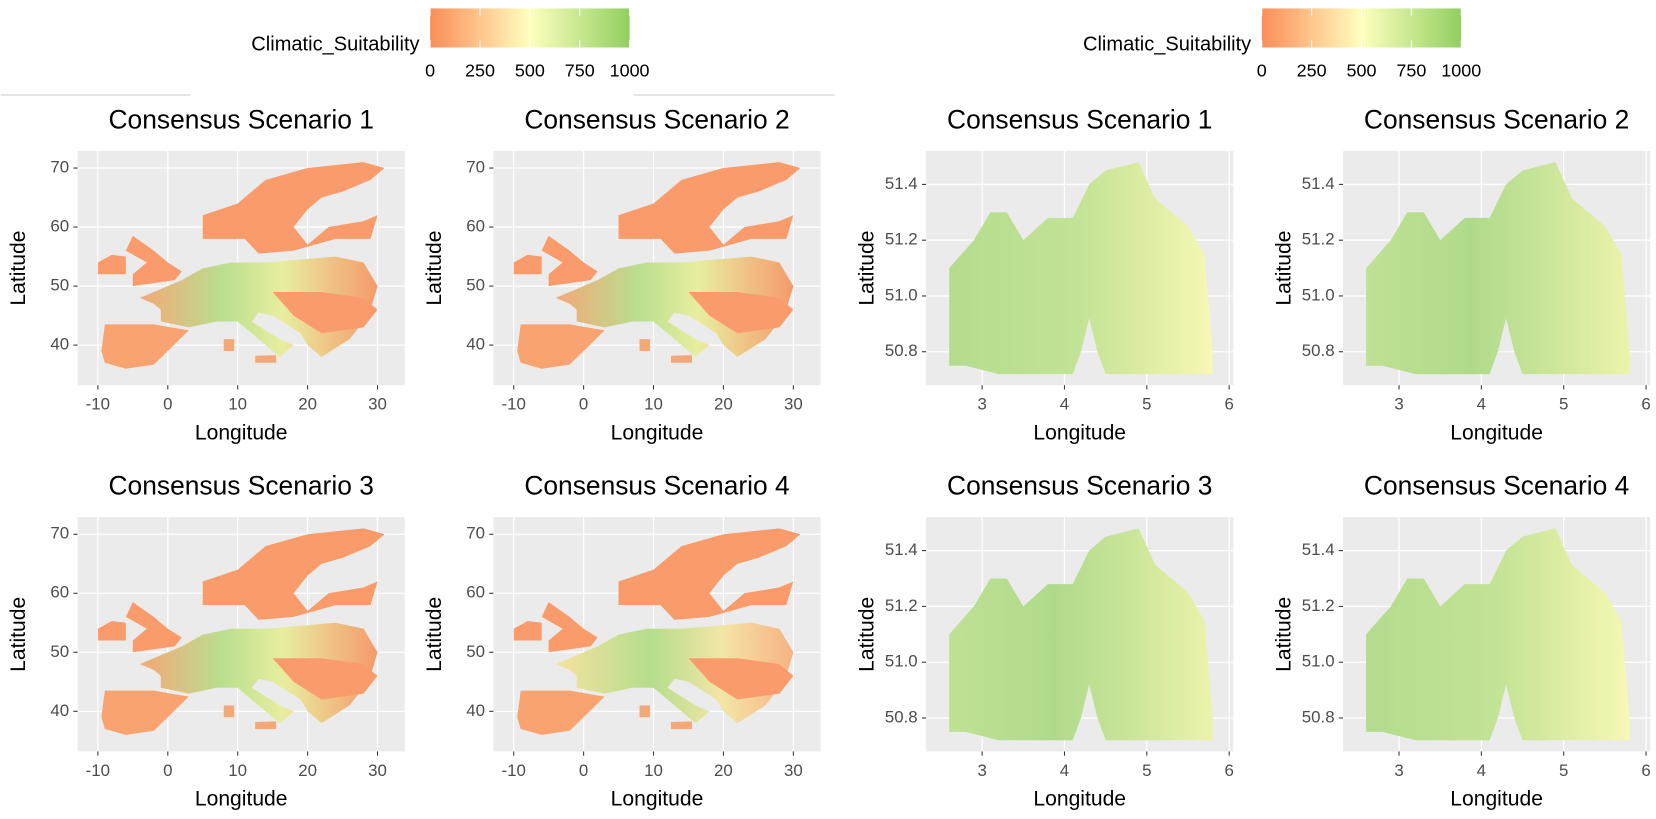  I want to click on legend-title: Climatic_Suitability, so click(335, 45).